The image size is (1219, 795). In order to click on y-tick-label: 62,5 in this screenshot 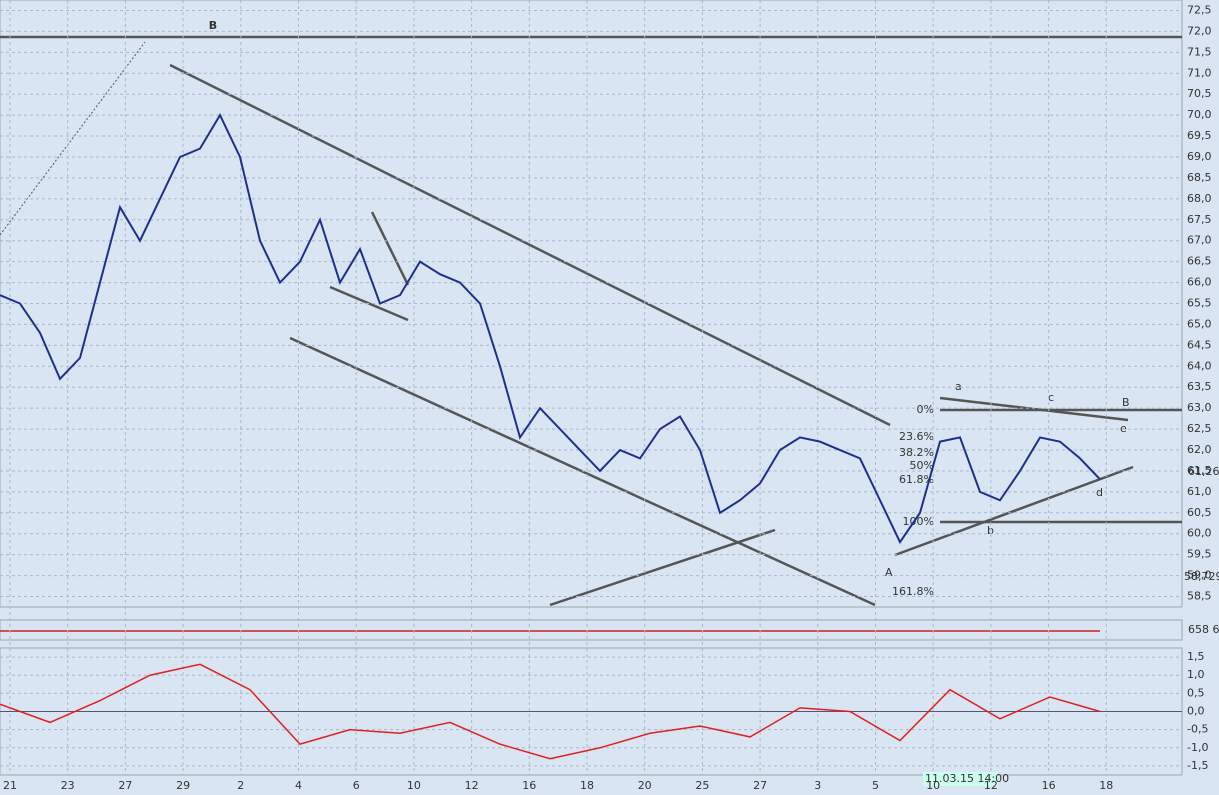, I will do `click(1199, 428)`.